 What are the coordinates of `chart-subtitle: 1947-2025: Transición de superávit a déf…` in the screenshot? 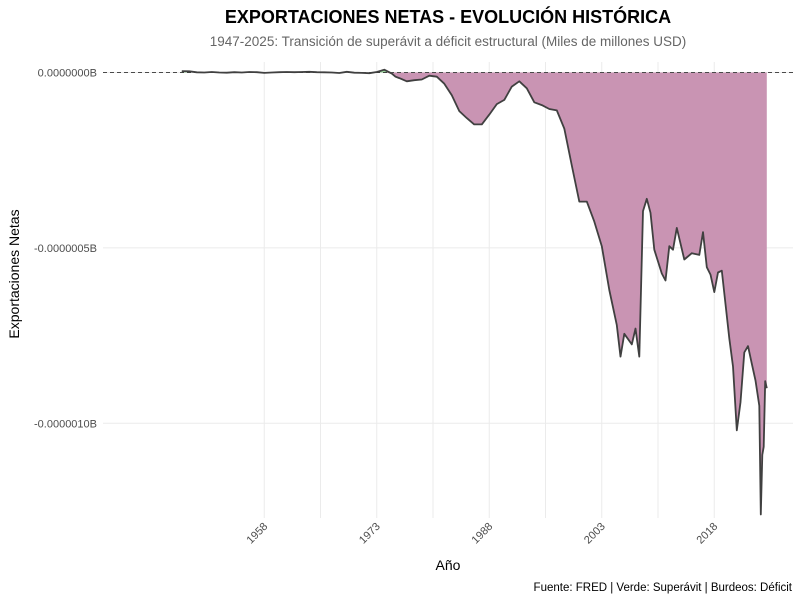 It's located at (448, 41).